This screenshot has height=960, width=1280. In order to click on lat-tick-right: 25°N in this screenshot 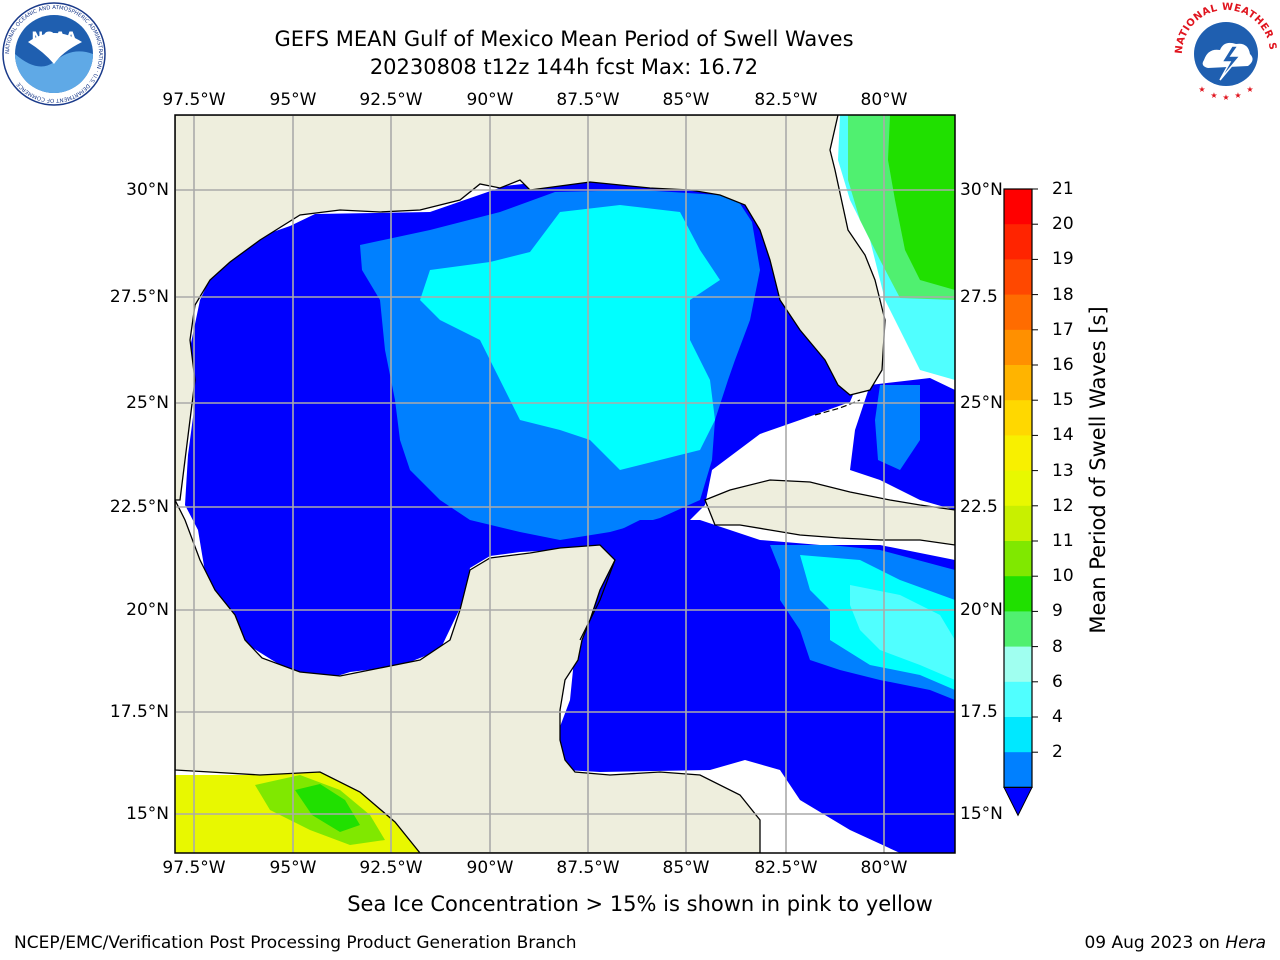, I will do `click(981, 403)`.